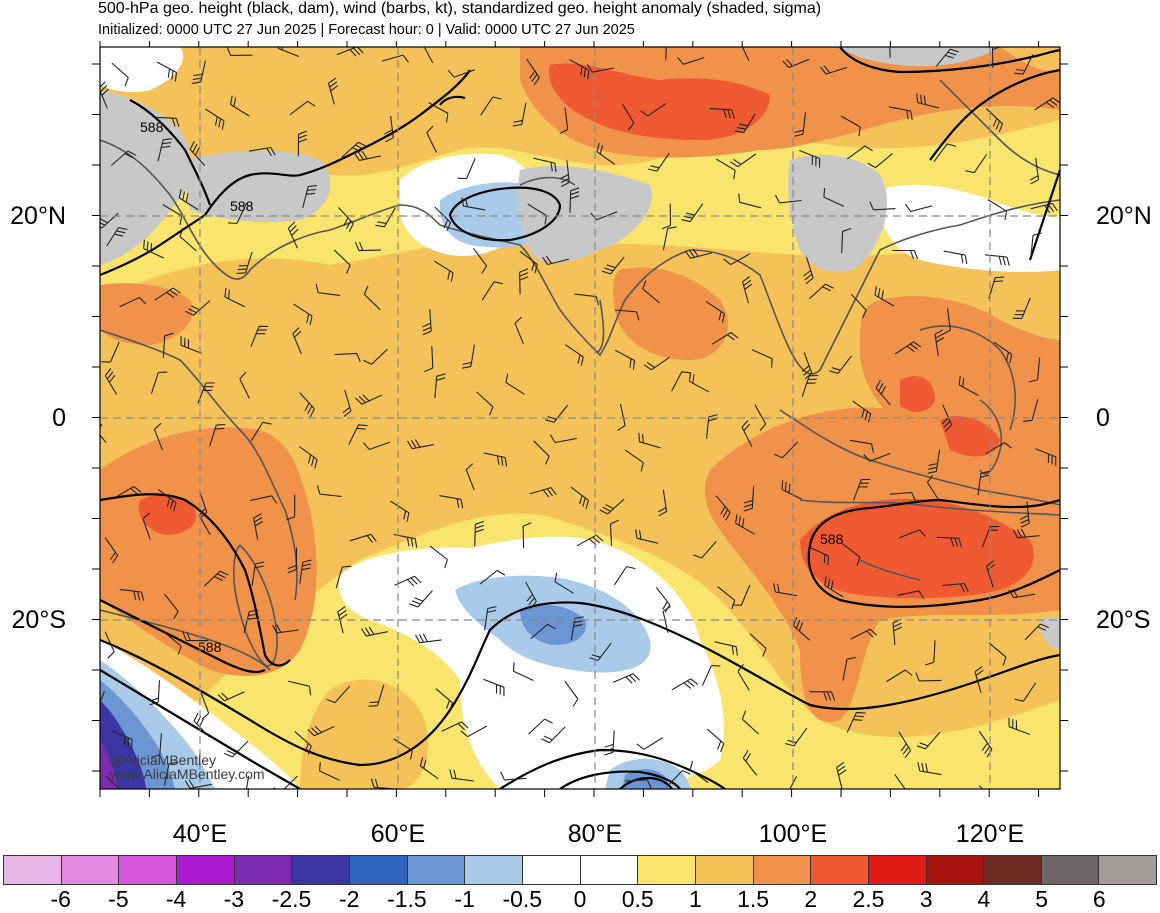 This screenshot has width=1160, height=913. Describe the element at coordinates (585, 214) in the screenshot. I see `gray-land-region` at that location.